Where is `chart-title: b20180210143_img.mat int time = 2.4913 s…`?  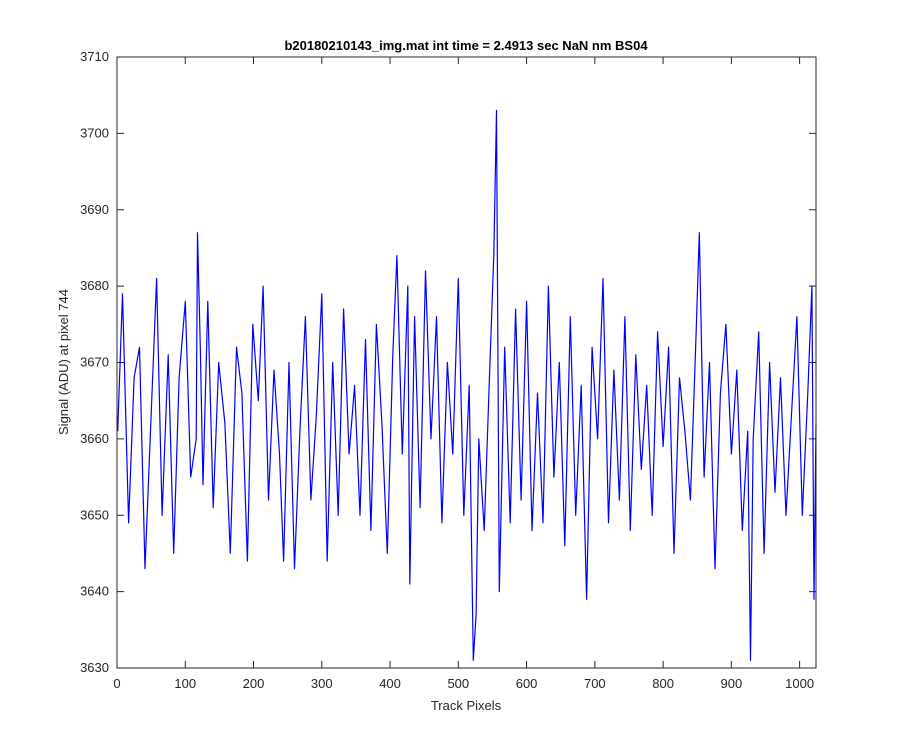
chart-title: b20180210143_img.mat int time = 2.4913 s… is located at coordinates (466, 45).